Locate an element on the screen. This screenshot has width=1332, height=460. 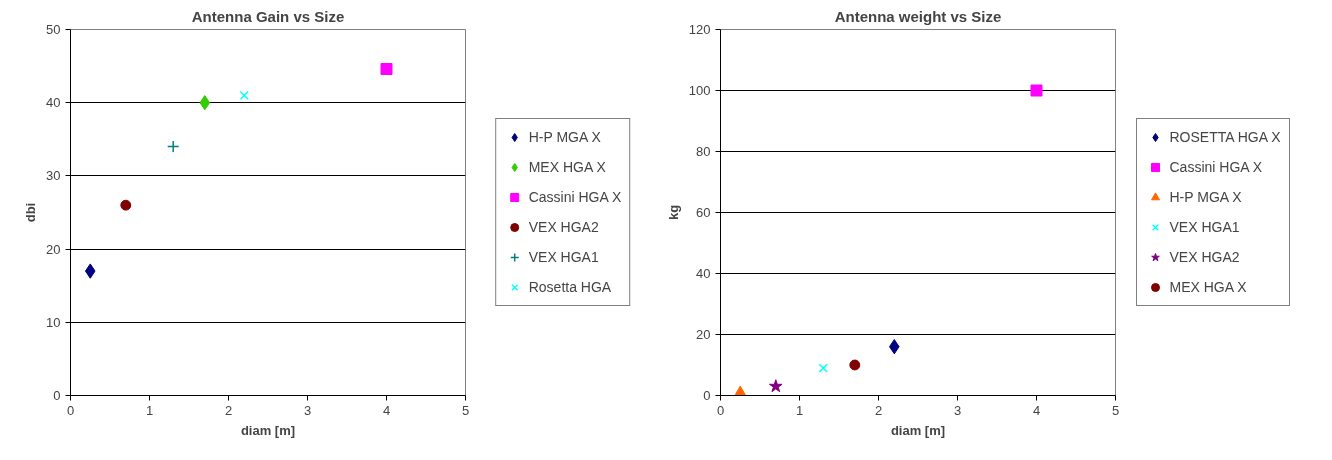
y-axis-title: dbi is located at coordinates (31, 212).